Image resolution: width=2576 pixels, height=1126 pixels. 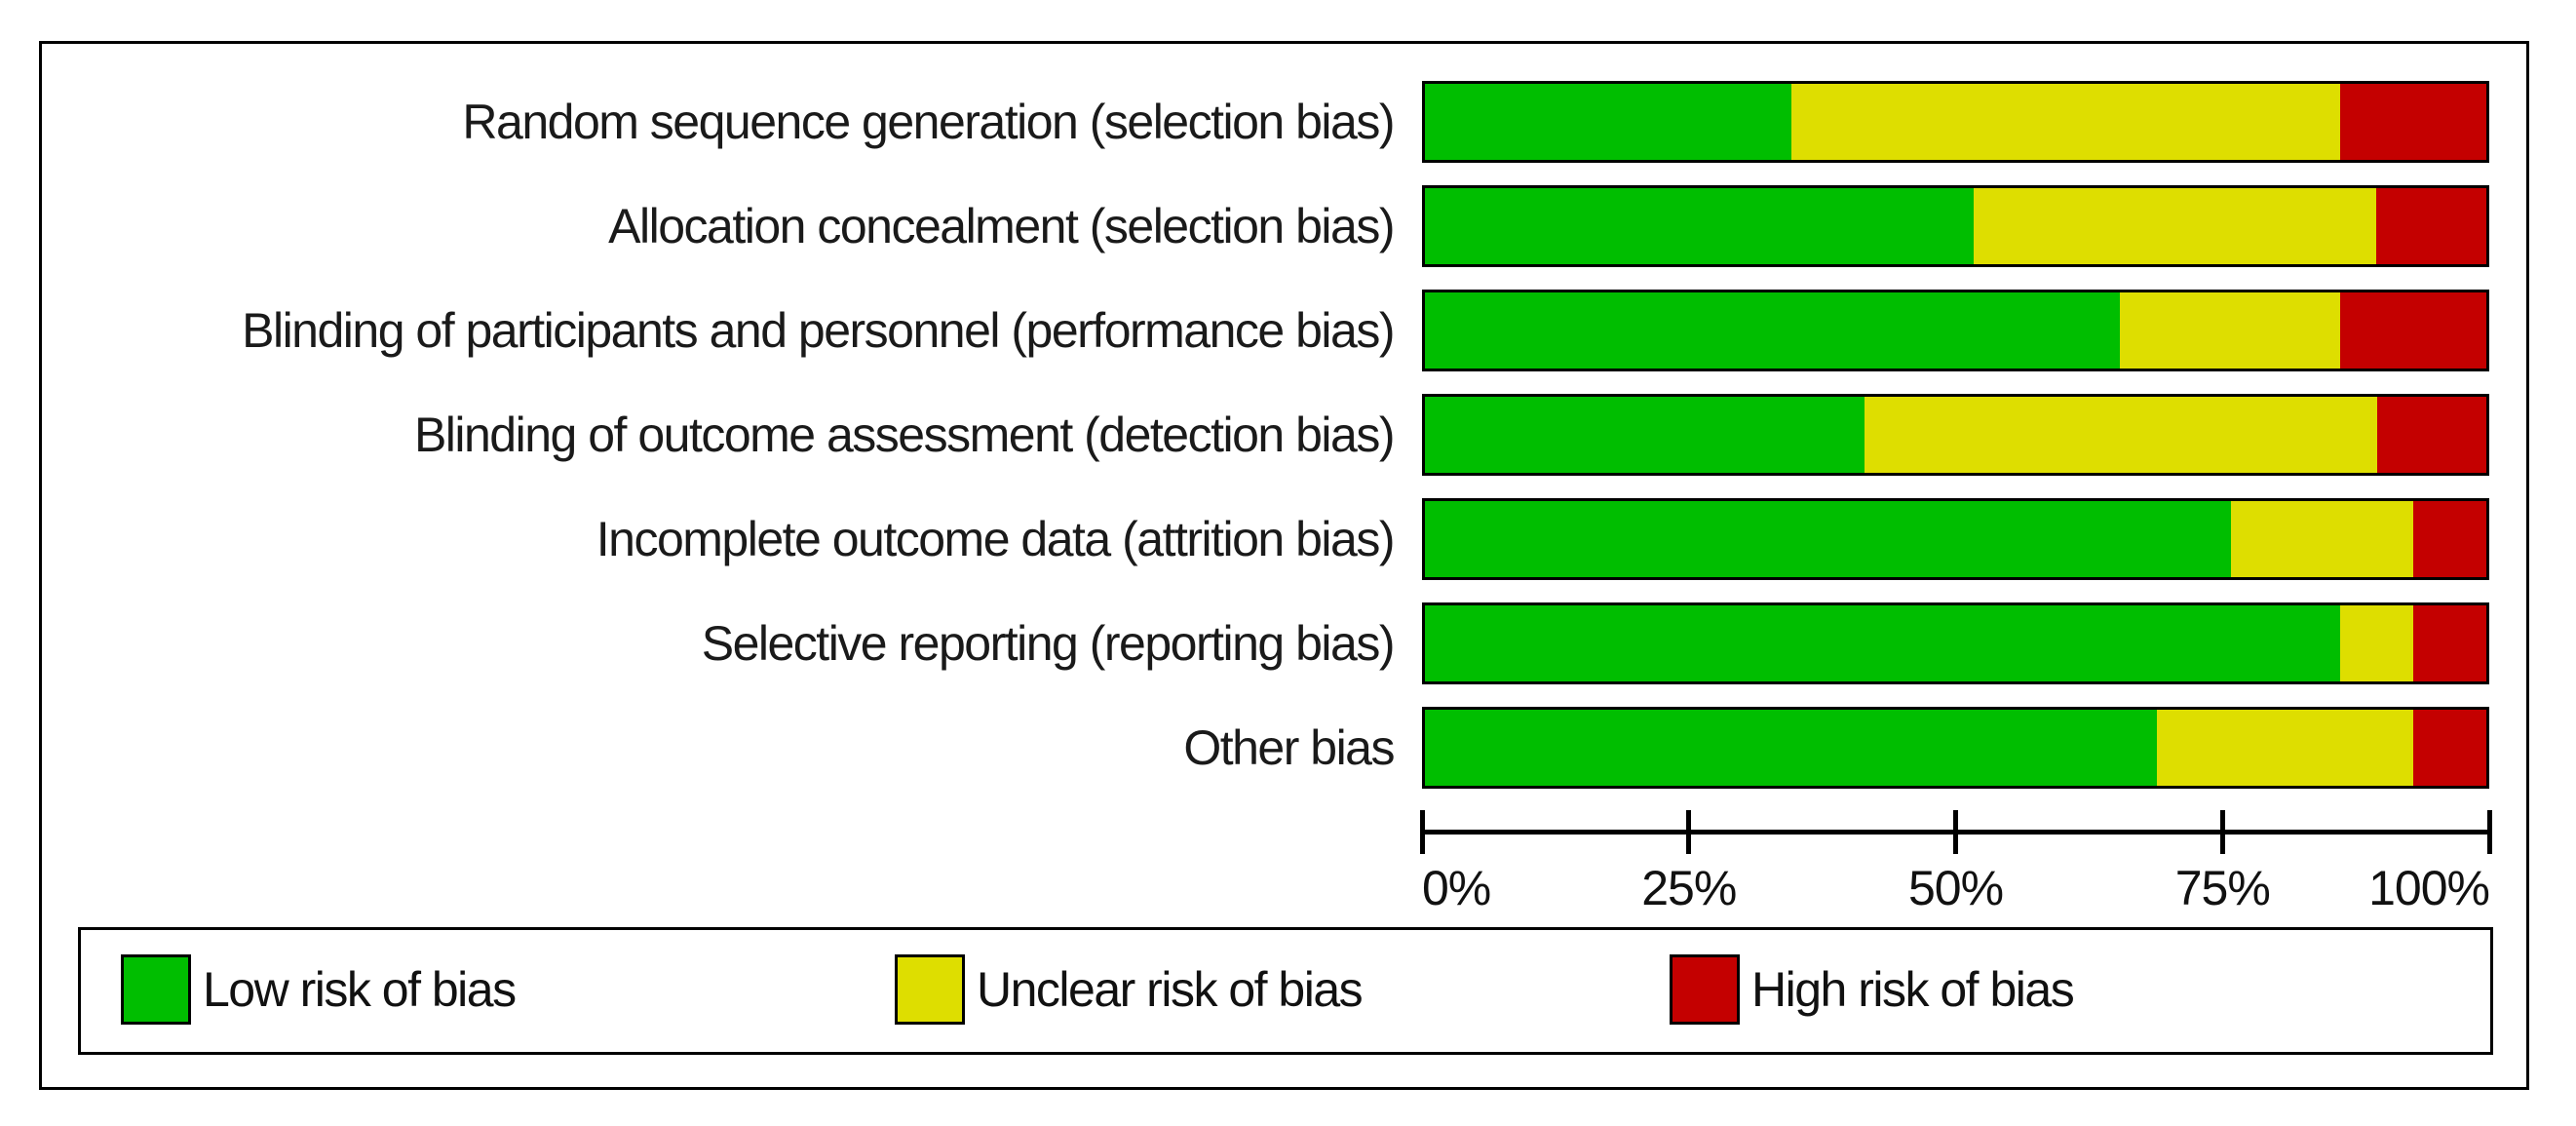 What do you see at coordinates (930, 989) in the screenshot?
I see `legend-swatch-unclear` at bounding box center [930, 989].